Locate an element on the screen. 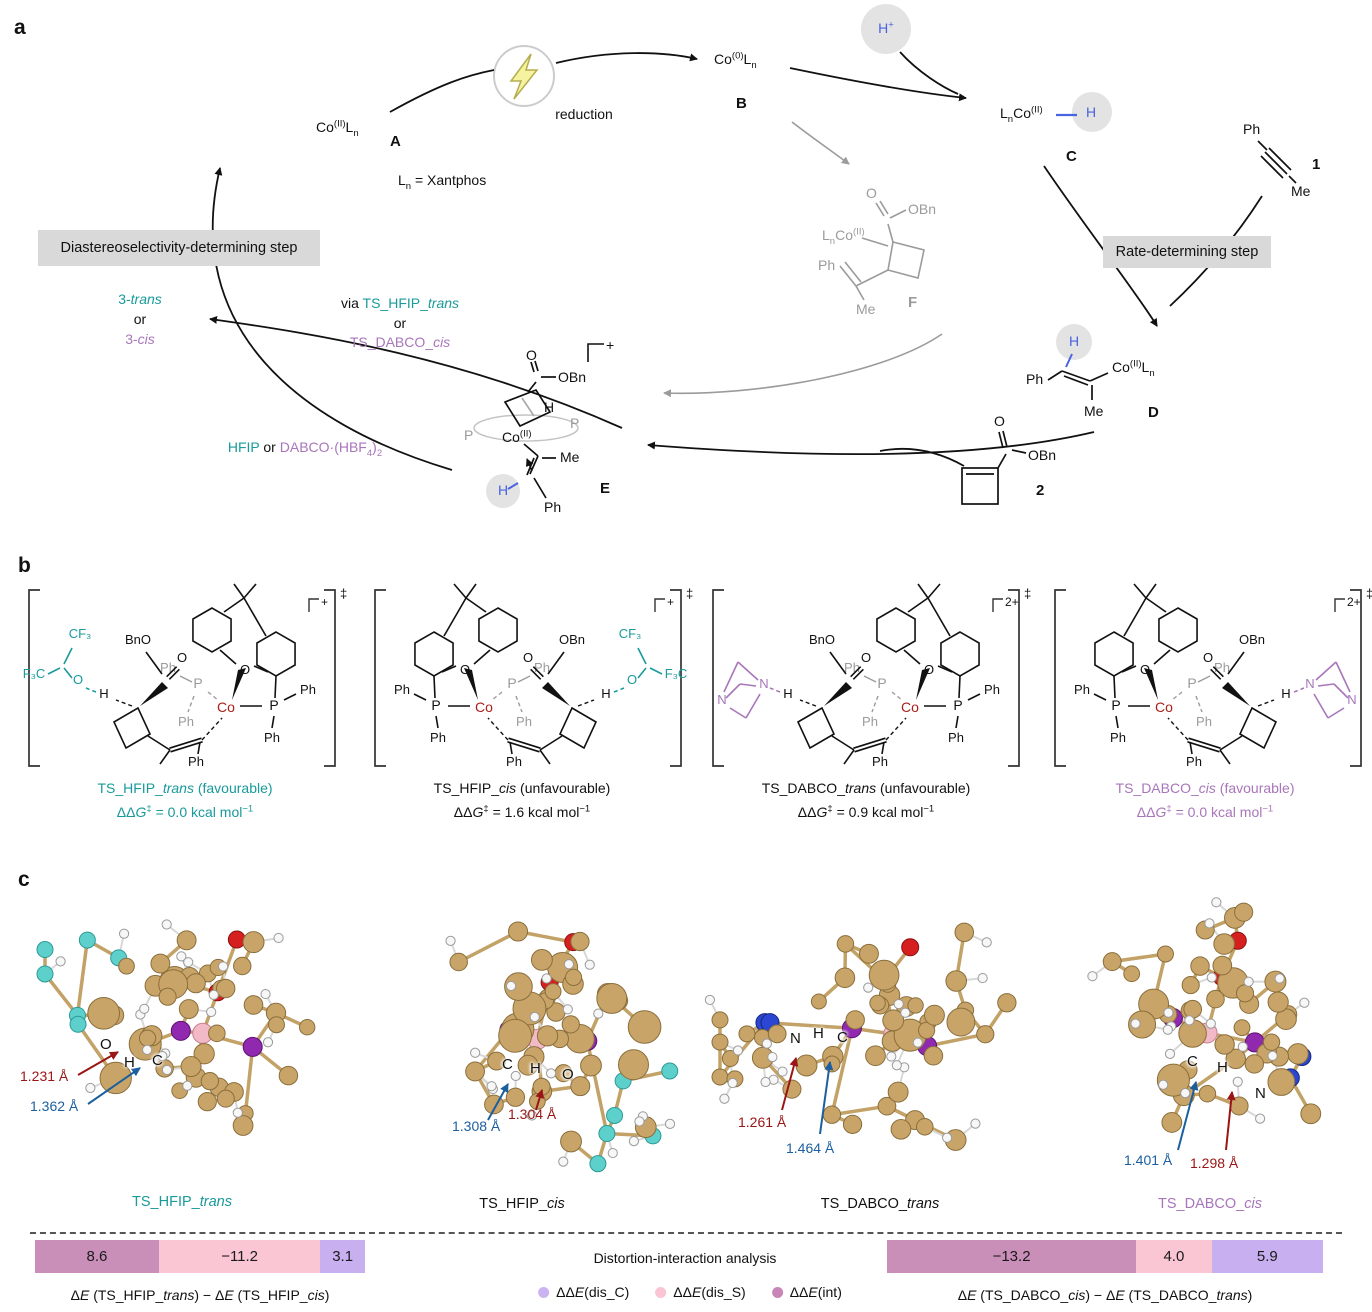 This screenshot has width=1372, height=1312. legend-dot-icon is located at coordinates (544, 1292).